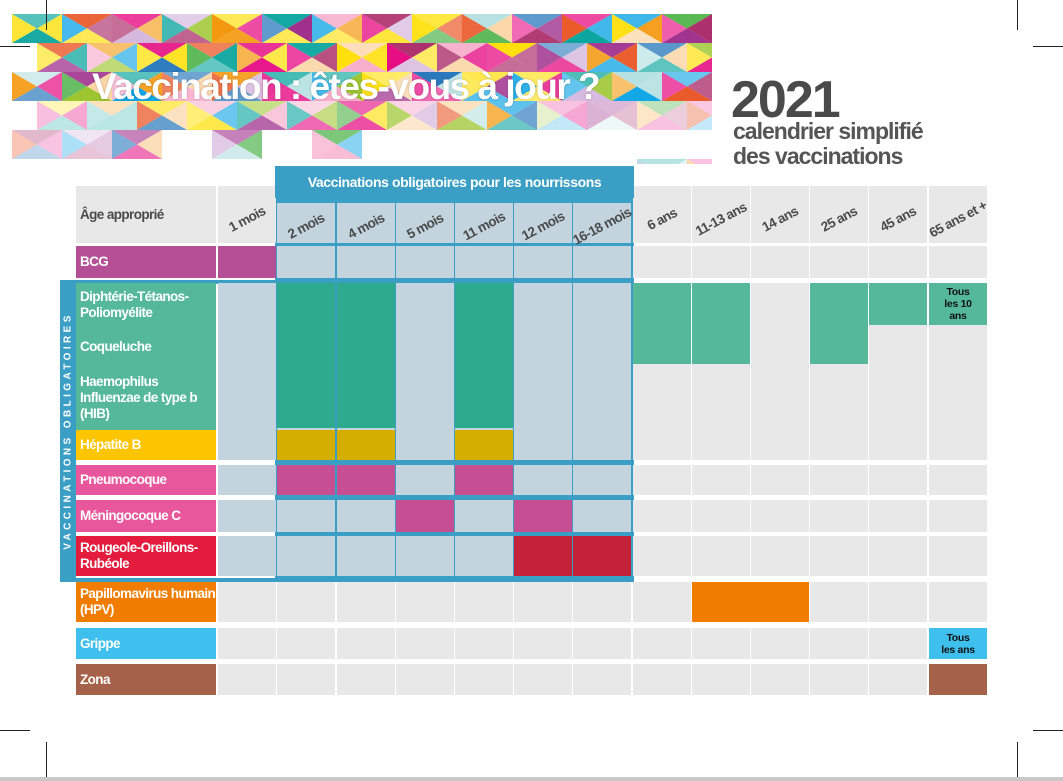 This screenshot has width=1063, height=781. Describe the element at coordinates (818, 156) in the screenshot. I see `subtitle-line2: des vaccinations` at that location.